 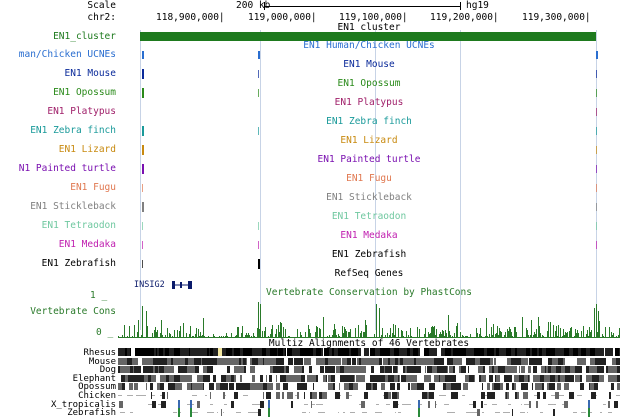 I want to click on species-label: X_tropicalis, so click(x=83, y=404).